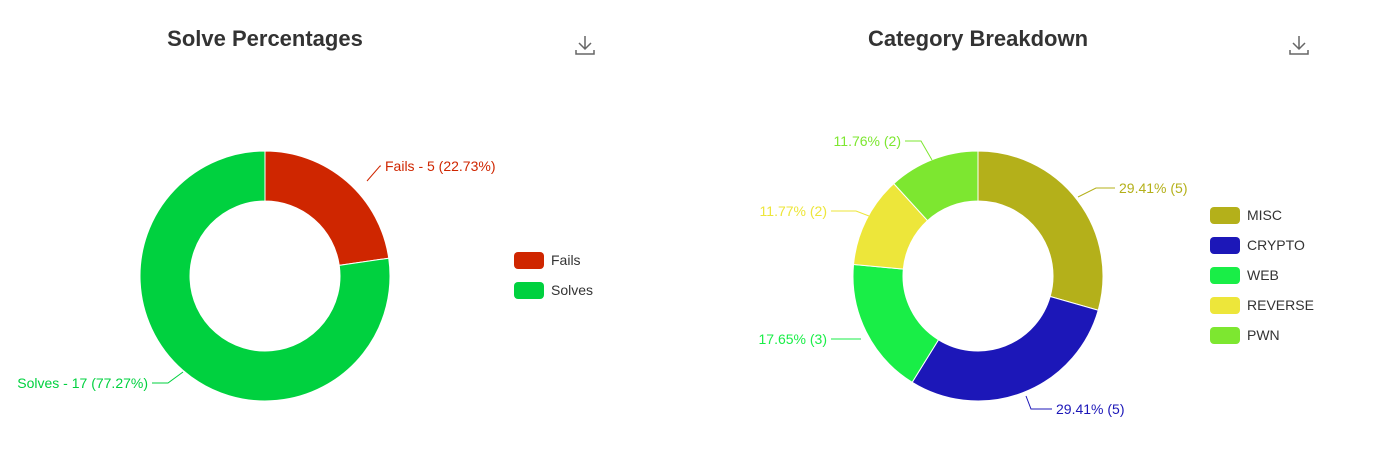  I want to click on legend-label: Solves, so click(572, 290).